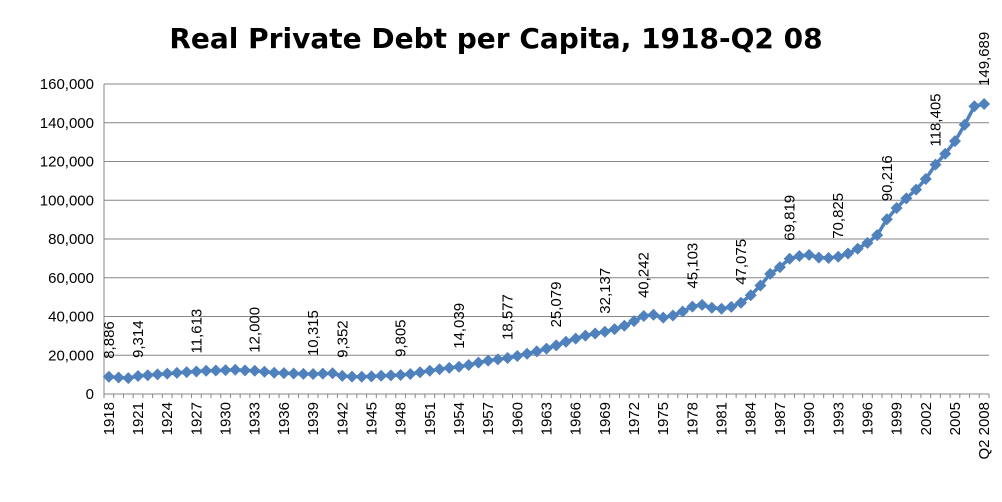 The width and height of the screenshot is (1002, 502). I want to click on x-tick-label: 1918, so click(109, 418).